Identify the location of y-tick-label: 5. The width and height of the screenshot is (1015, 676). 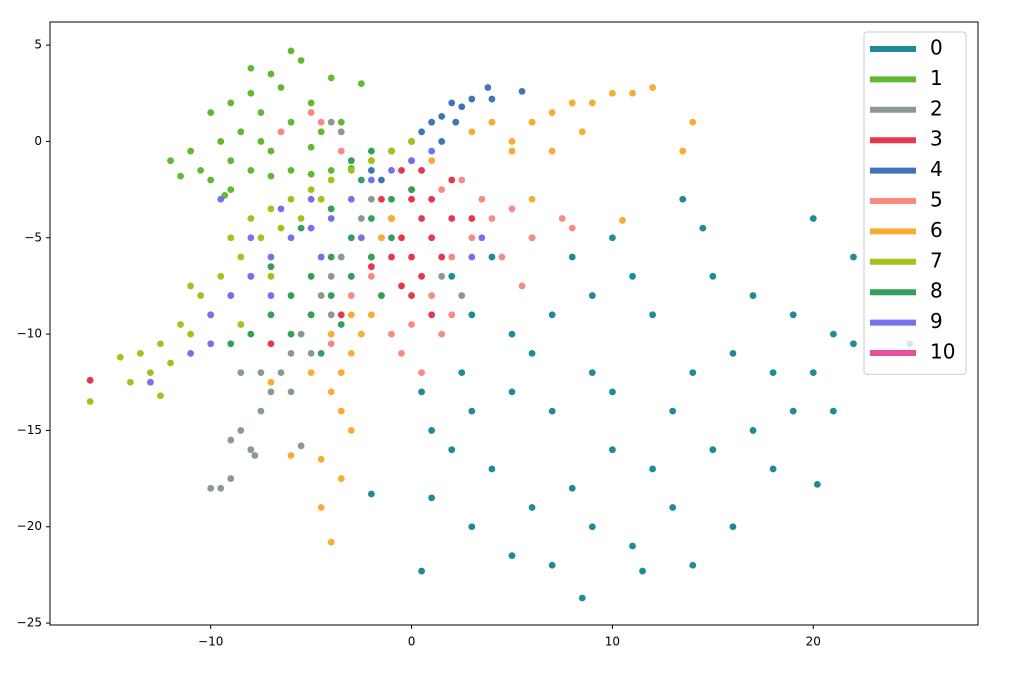
(38, 45).